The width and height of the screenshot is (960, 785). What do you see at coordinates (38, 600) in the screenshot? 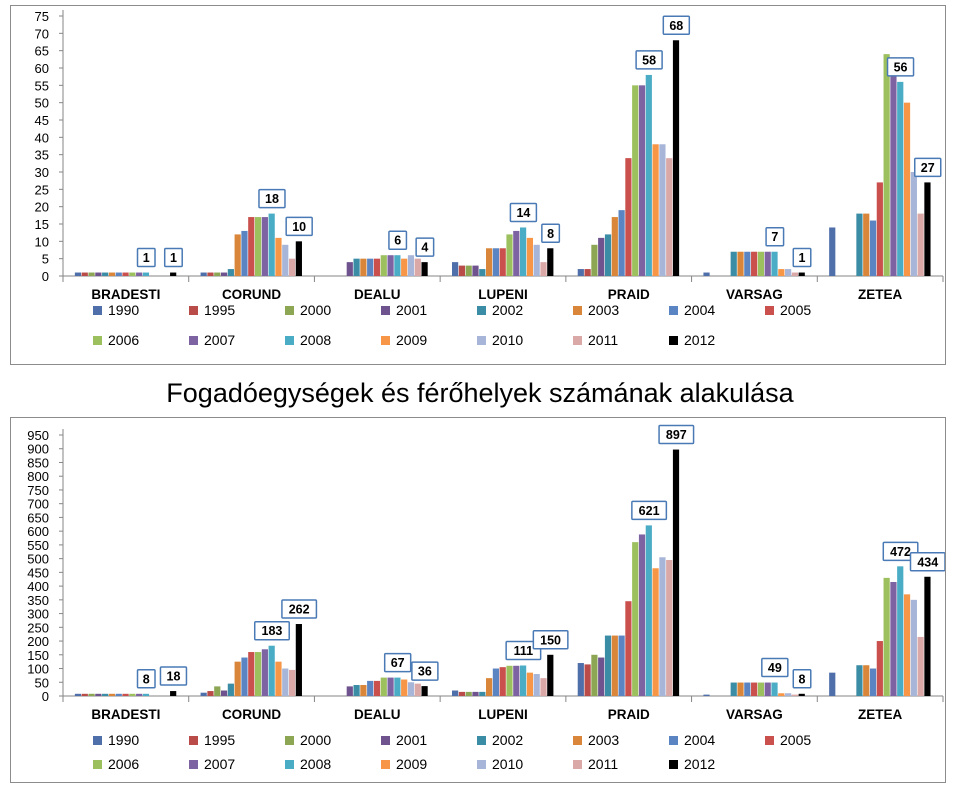
I see `y-tick-label: 350` at bounding box center [38, 600].